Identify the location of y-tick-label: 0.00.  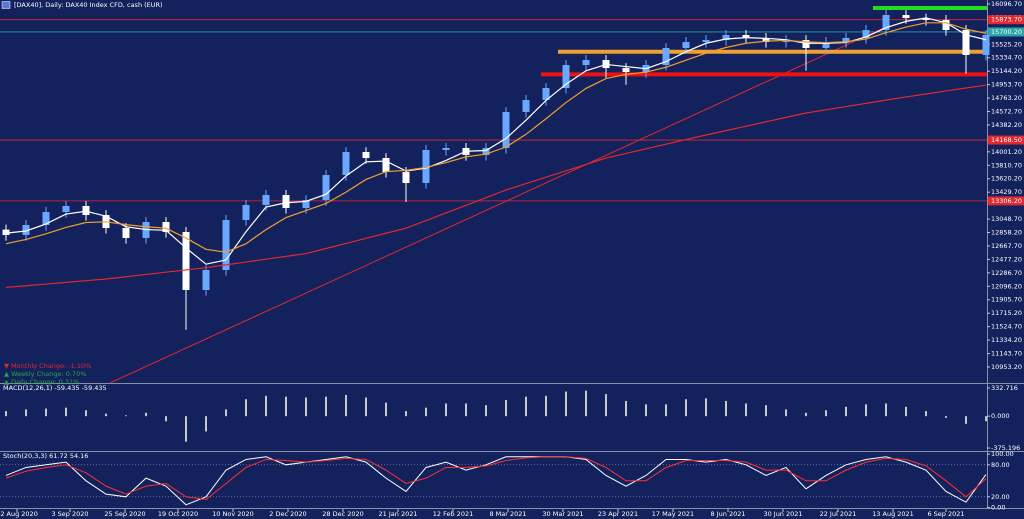
(998, 507).